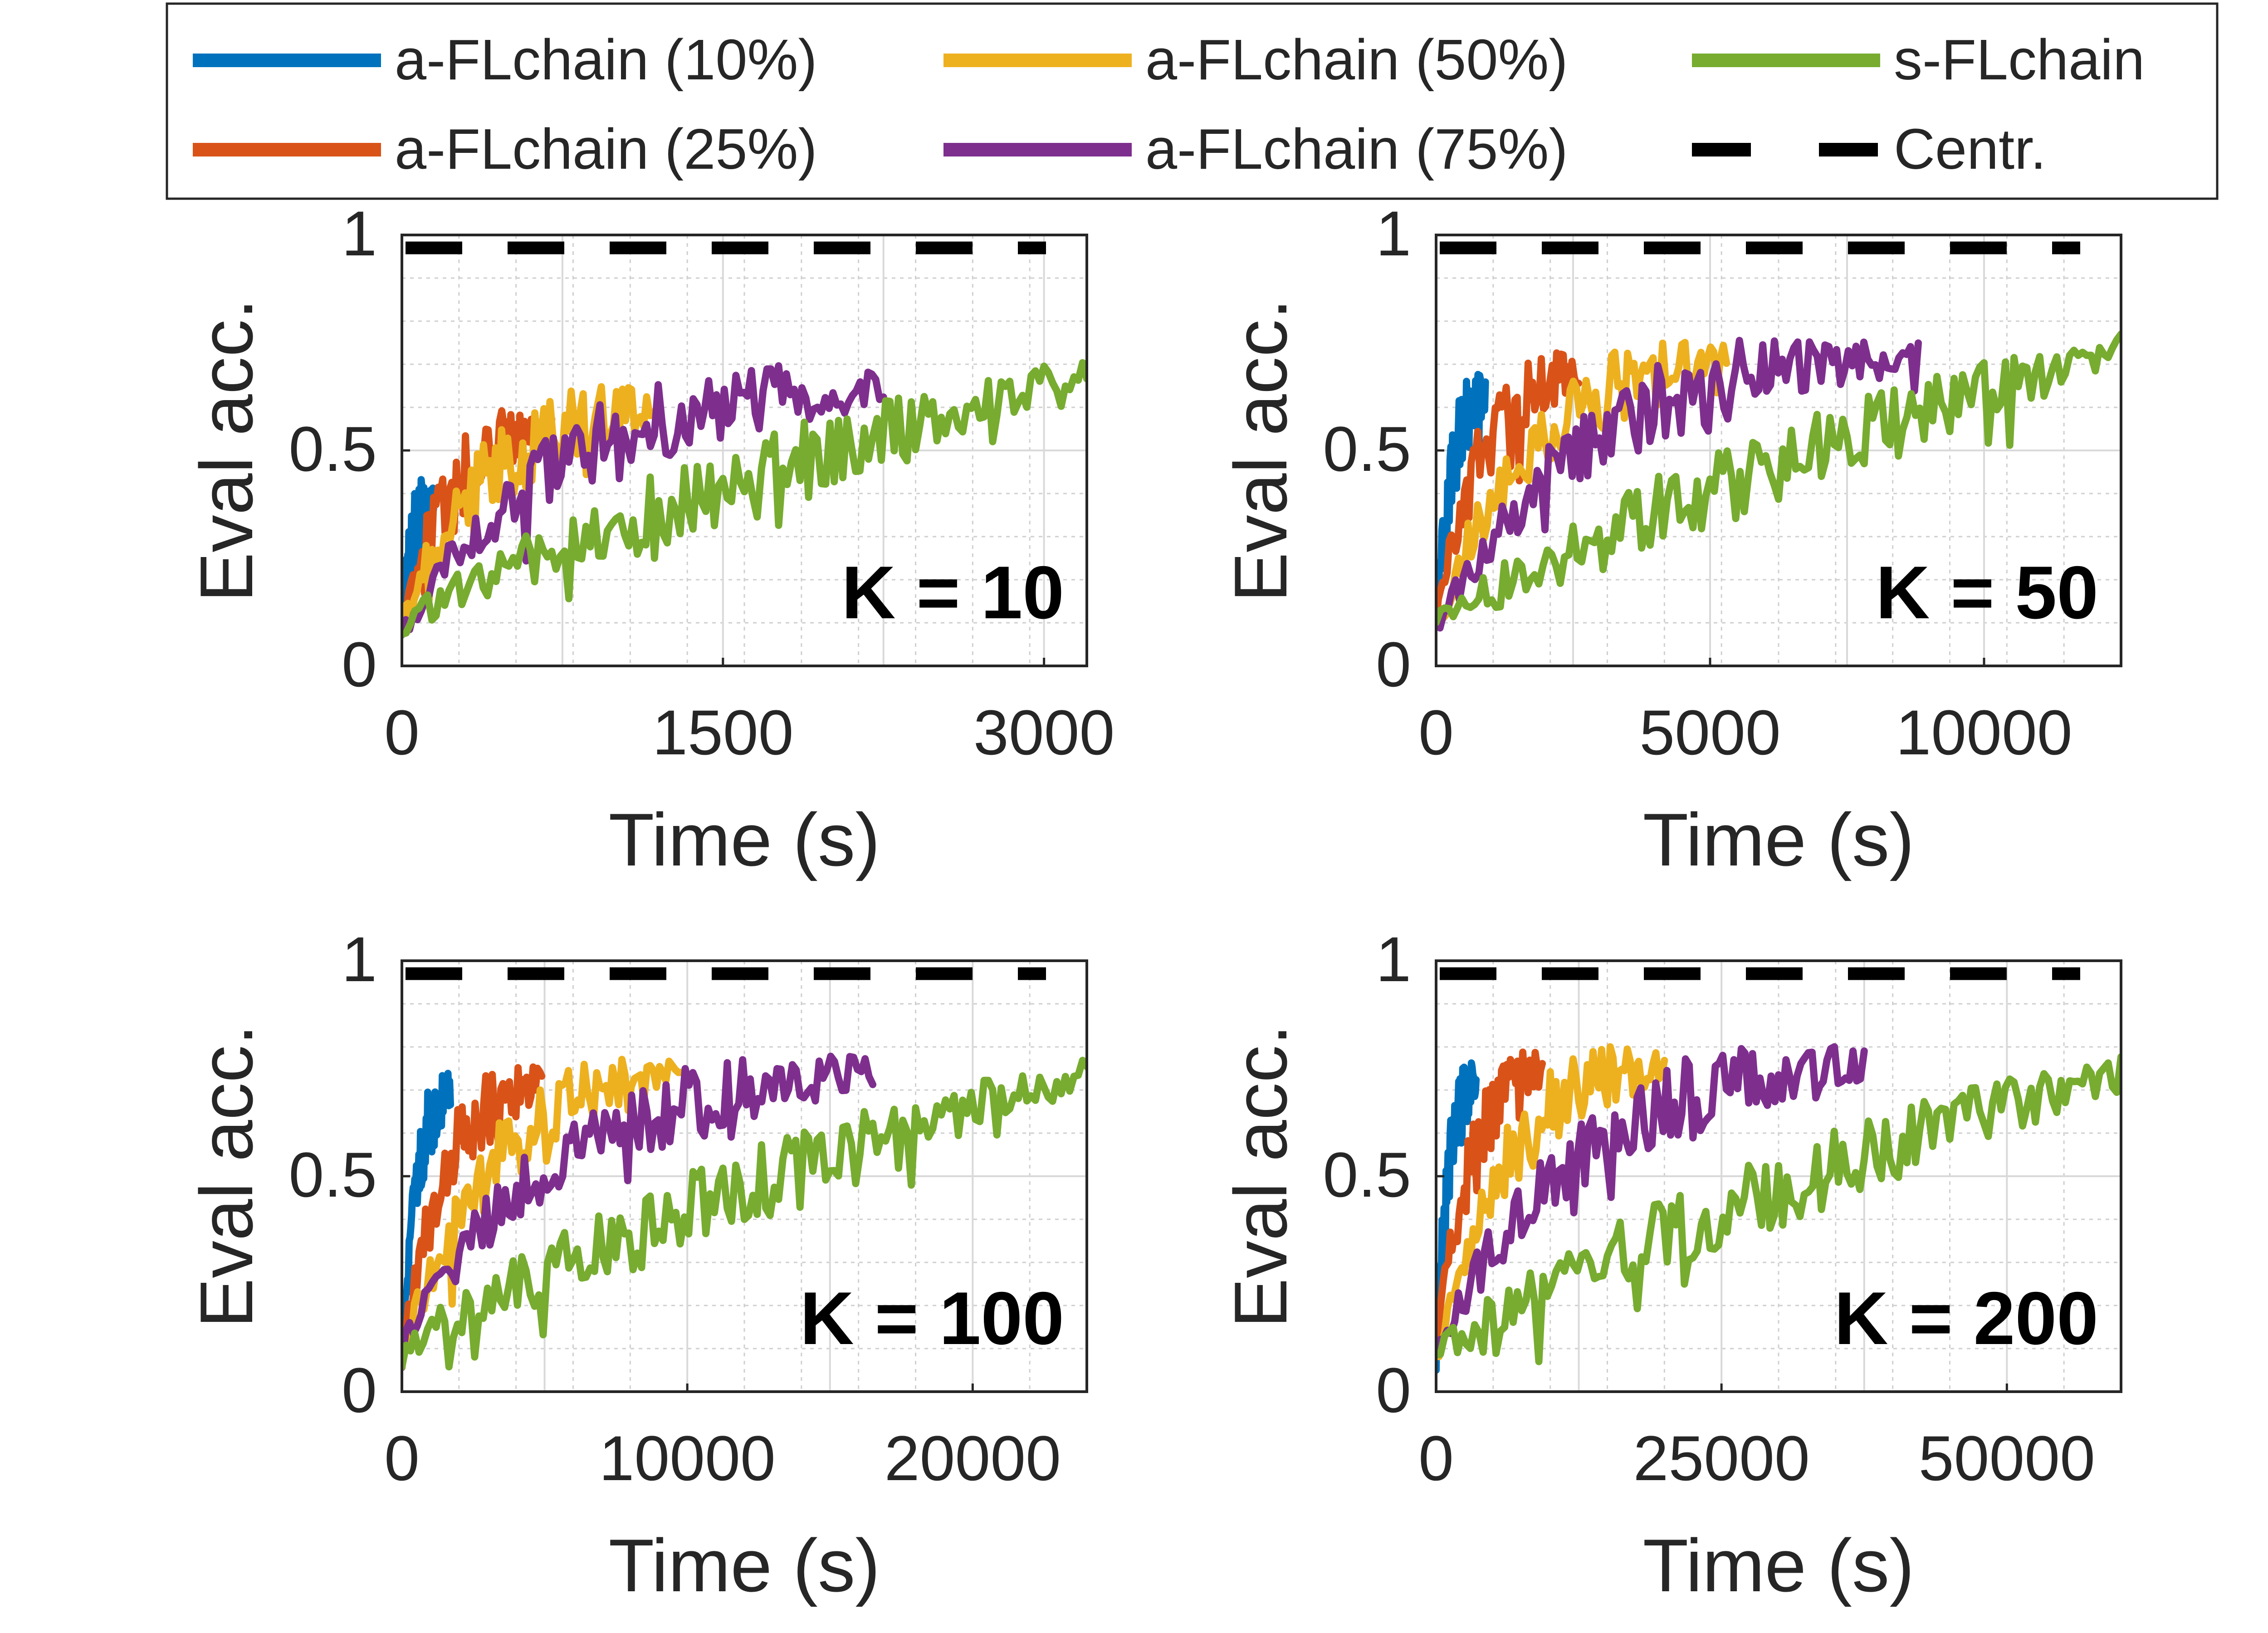 The width and height of the screenshot is (2268, 1633). Describe the element at coordinates (2007, 1458) in the screenshot. I see `x-tick-label: 50000` at that location.